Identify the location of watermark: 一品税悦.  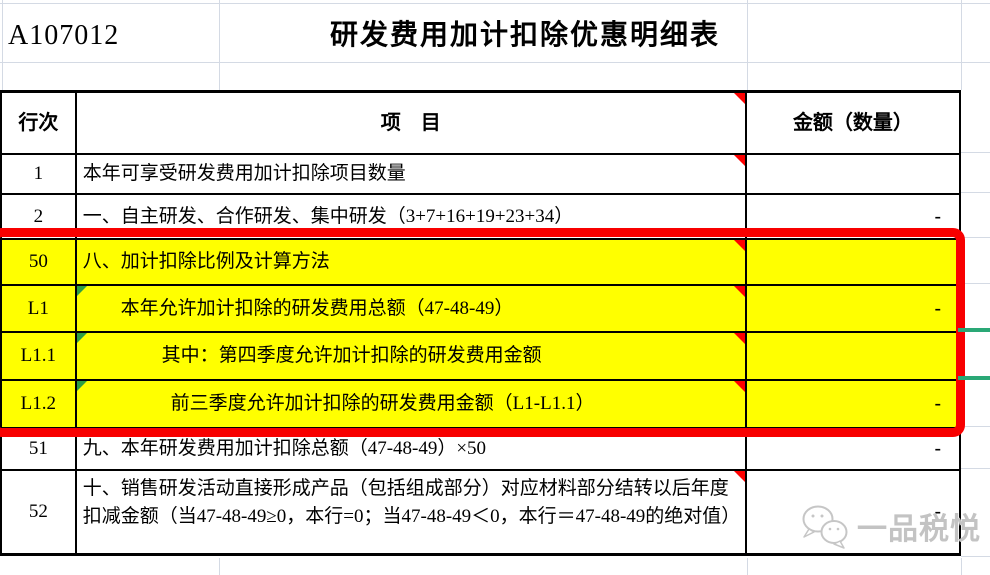
(890, 526).